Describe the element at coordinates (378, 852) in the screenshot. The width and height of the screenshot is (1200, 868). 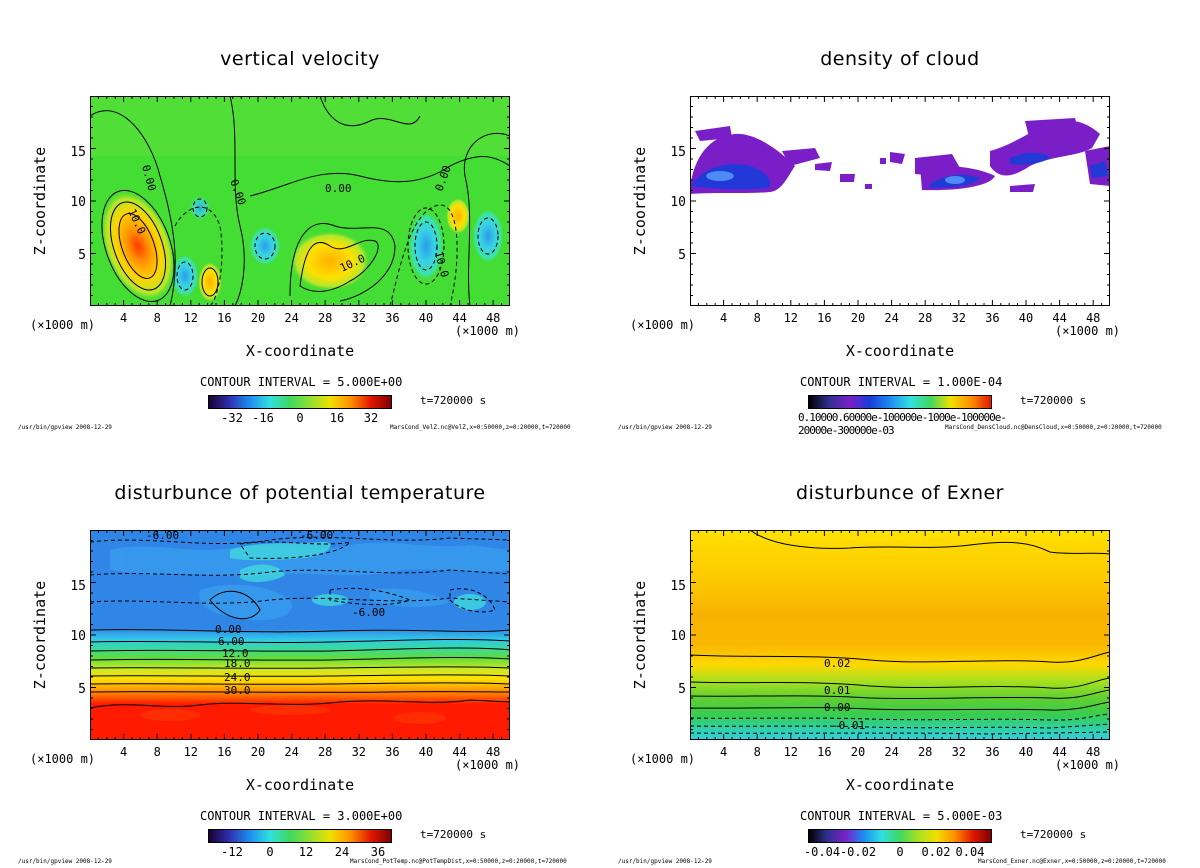
I see `colorbar-tick: 36` at that location.